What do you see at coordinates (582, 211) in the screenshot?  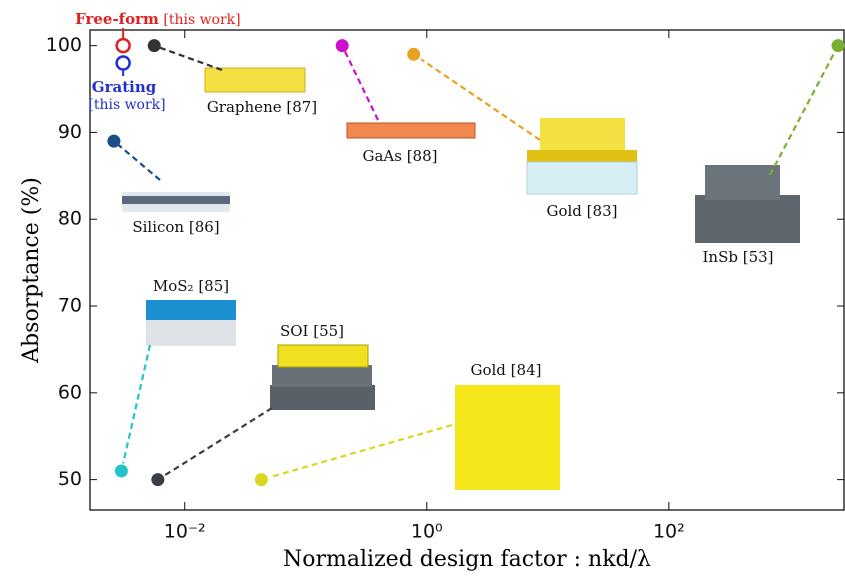 I see `point-label: Gold [83]` at bounding box center [582, 211].